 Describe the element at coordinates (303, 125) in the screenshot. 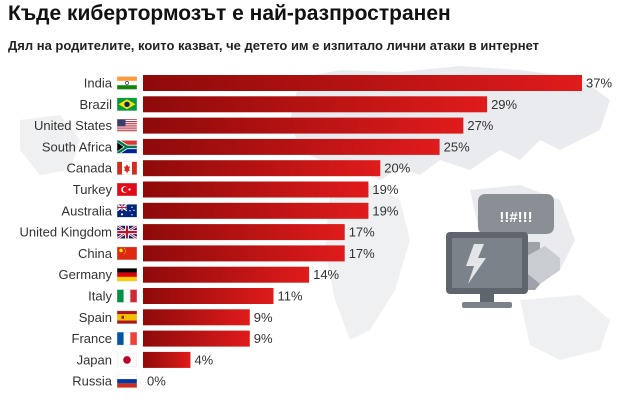

I see `bar-united-states` at that location.